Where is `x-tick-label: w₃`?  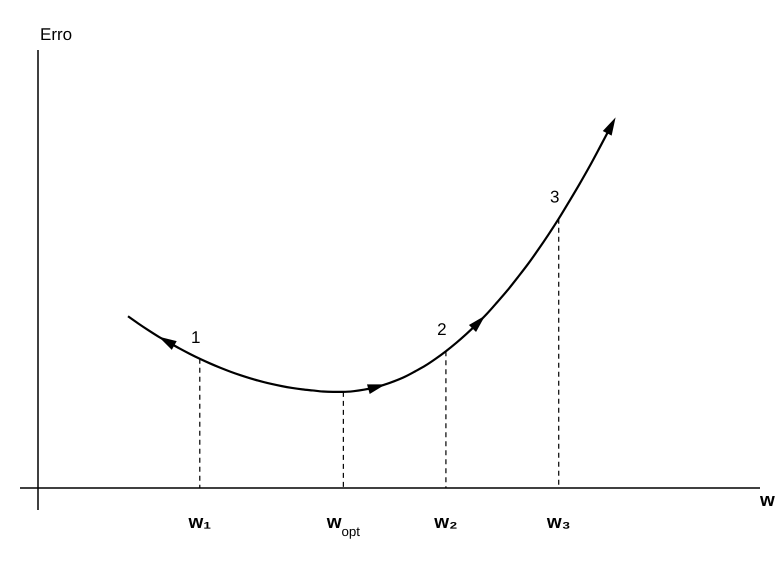
x-tick-label: w₃ is located at coordinates (558, 522).